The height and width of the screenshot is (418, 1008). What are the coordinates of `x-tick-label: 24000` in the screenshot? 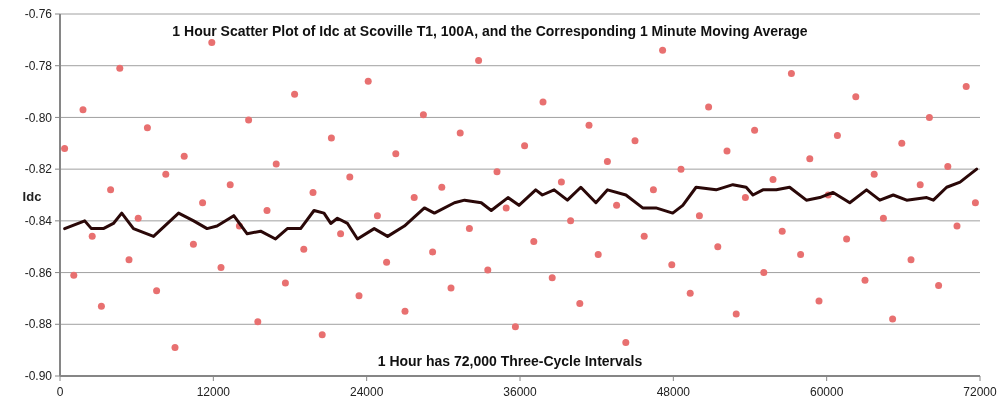 It's located at (366, 392).